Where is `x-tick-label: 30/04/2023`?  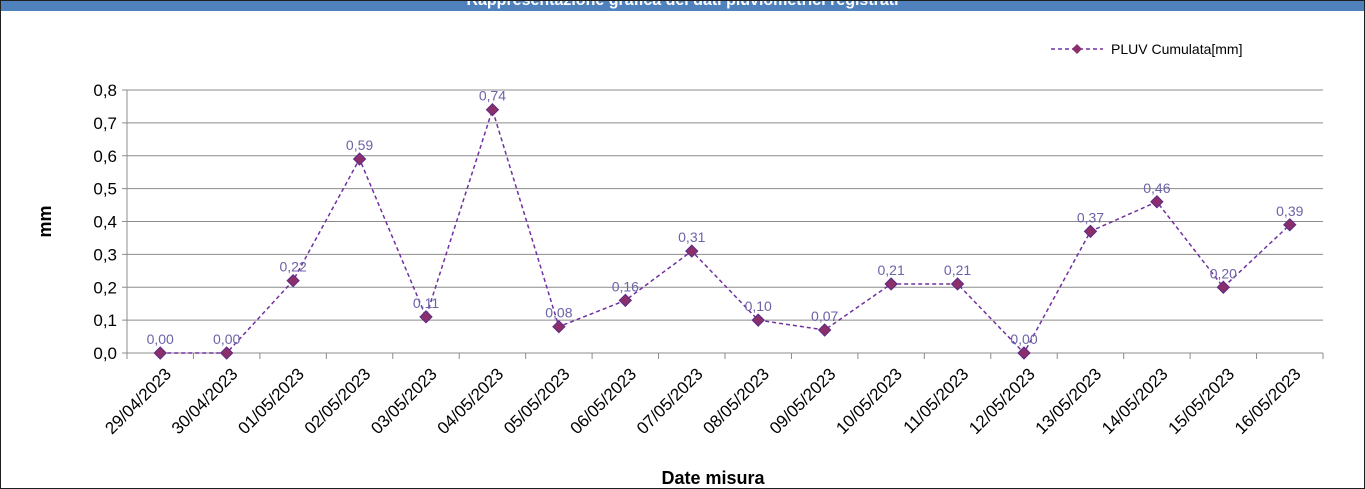 x-tick-label: 30/04/2023 is located at coordinates (205, 401).